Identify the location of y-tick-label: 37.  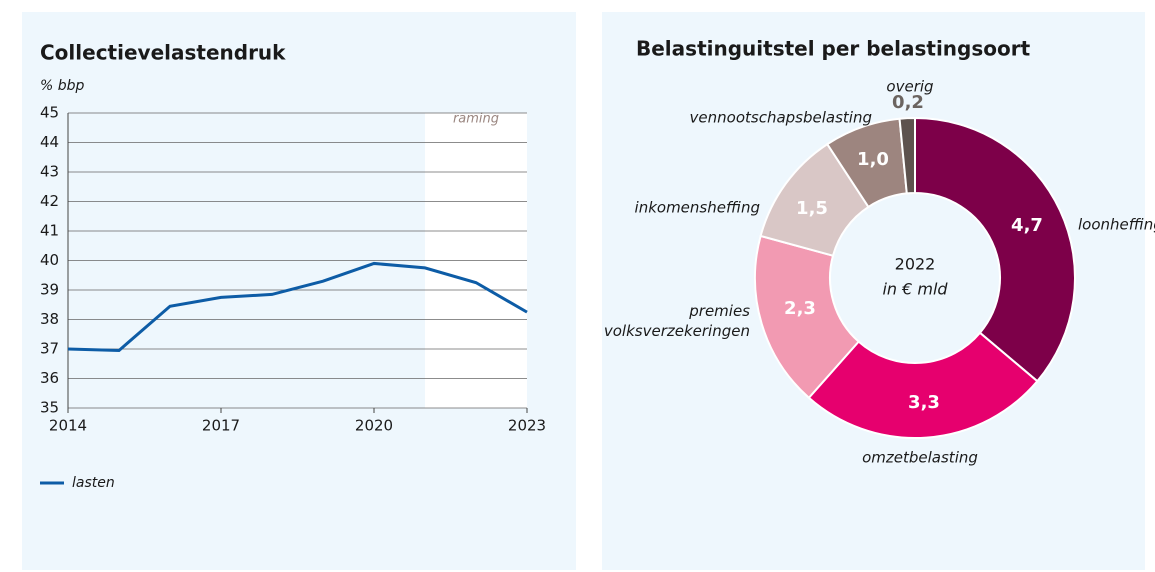
(49, 349).